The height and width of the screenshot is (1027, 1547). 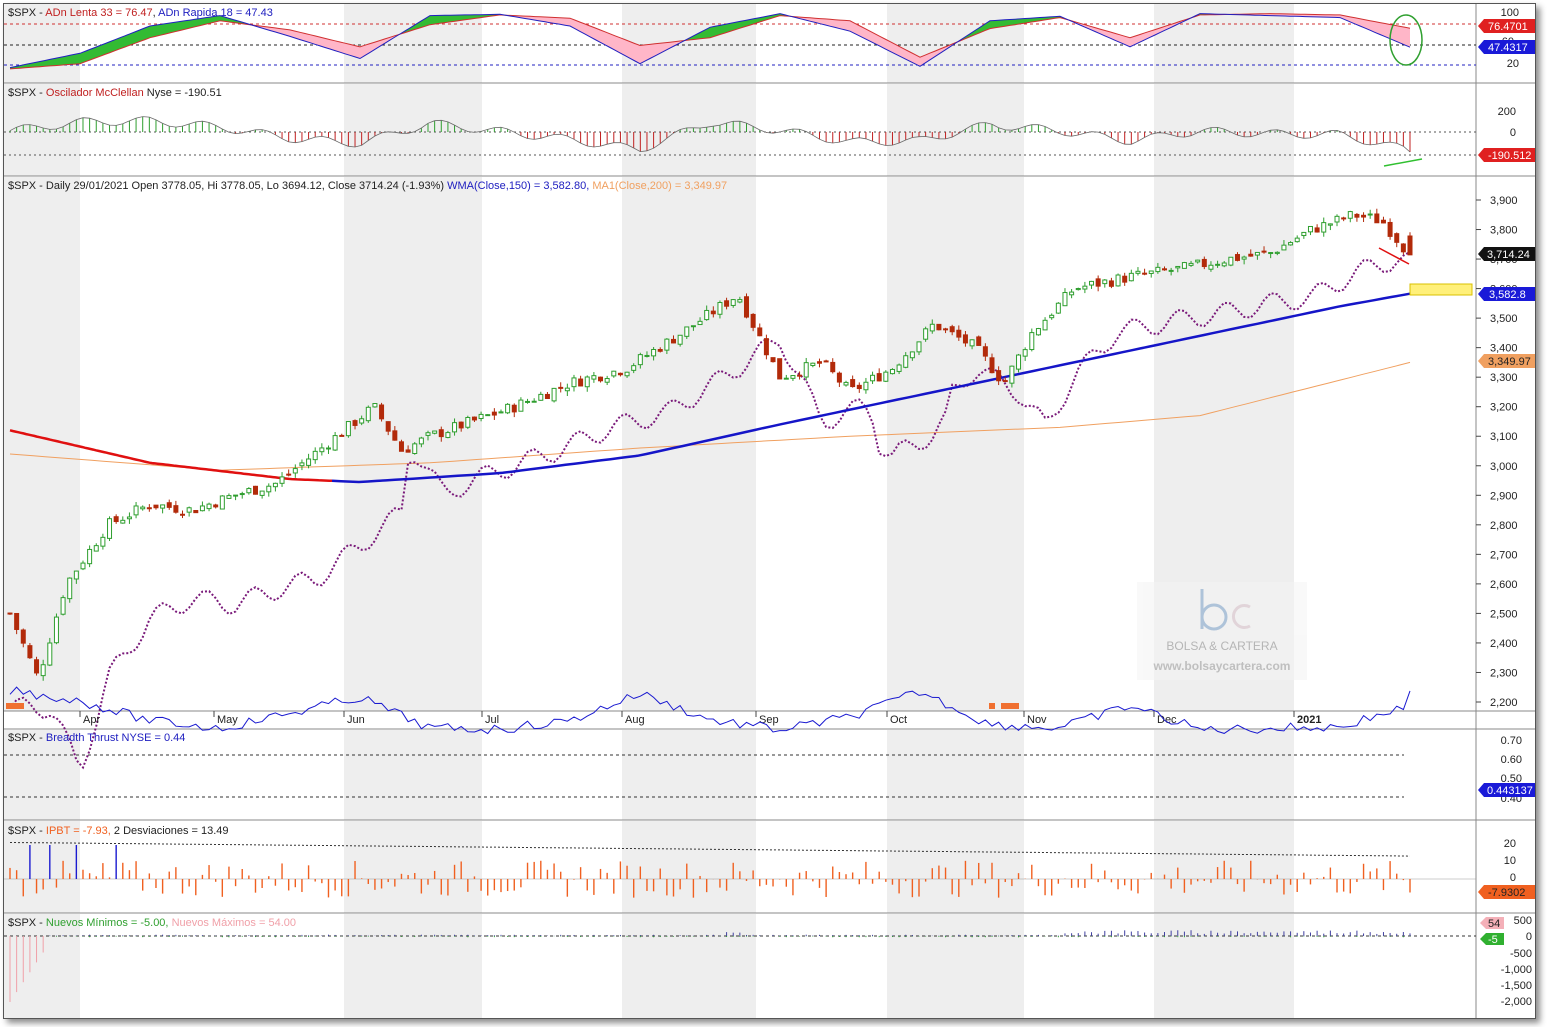 What do you see at coordinates (1222, 631) in the screenshot?
I see `watermark: BOLSA & CARTERA www.bolsaycartera.com` at bounding box center [1222, 631].